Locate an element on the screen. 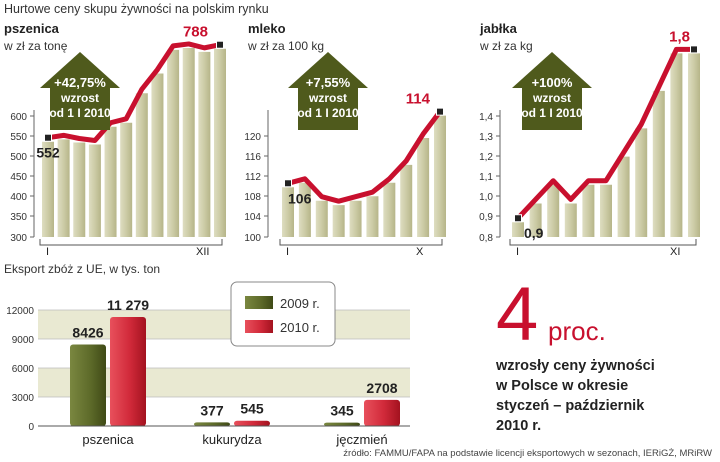 This screenshot has height=462, width=720. legend: 2009 r. 2010 r. is located at coordinates (283, 314).